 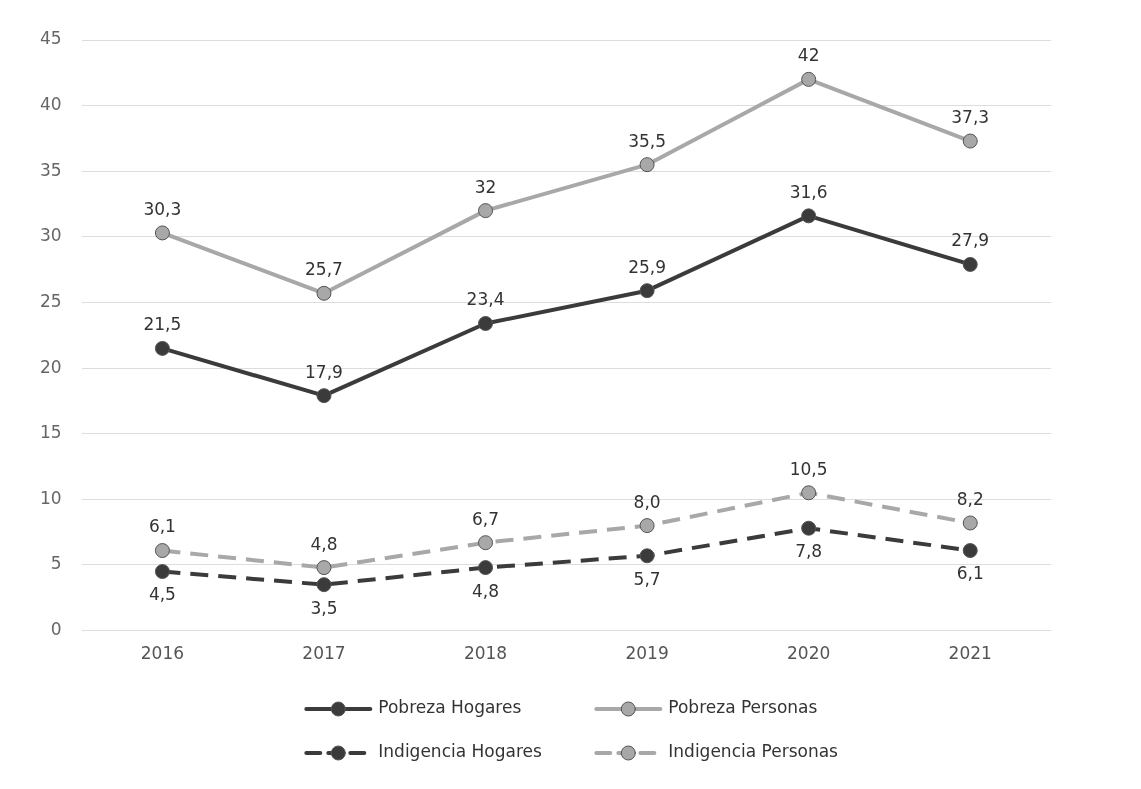 What do you see at coordinates (647, 266) in the screenshot?
I see `data-label: 25,9` at bounding box center [647, 266].